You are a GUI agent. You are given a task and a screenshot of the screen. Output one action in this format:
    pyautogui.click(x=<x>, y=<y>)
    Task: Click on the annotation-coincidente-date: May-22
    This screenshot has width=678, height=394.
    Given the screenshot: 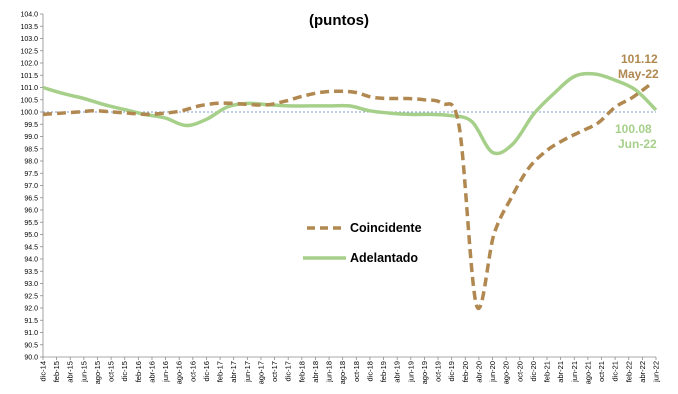 What is the action you would take?
    pyautogui.click(x=638, y=74)
    